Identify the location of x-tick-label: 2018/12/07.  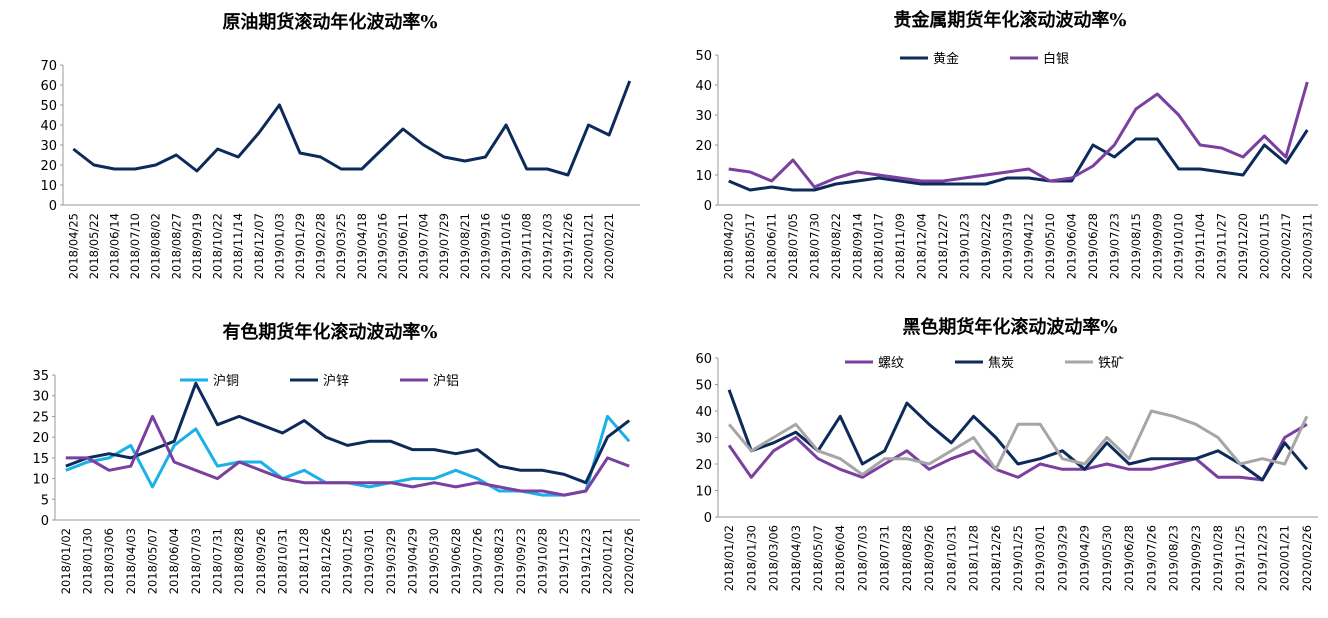
(259, 246).